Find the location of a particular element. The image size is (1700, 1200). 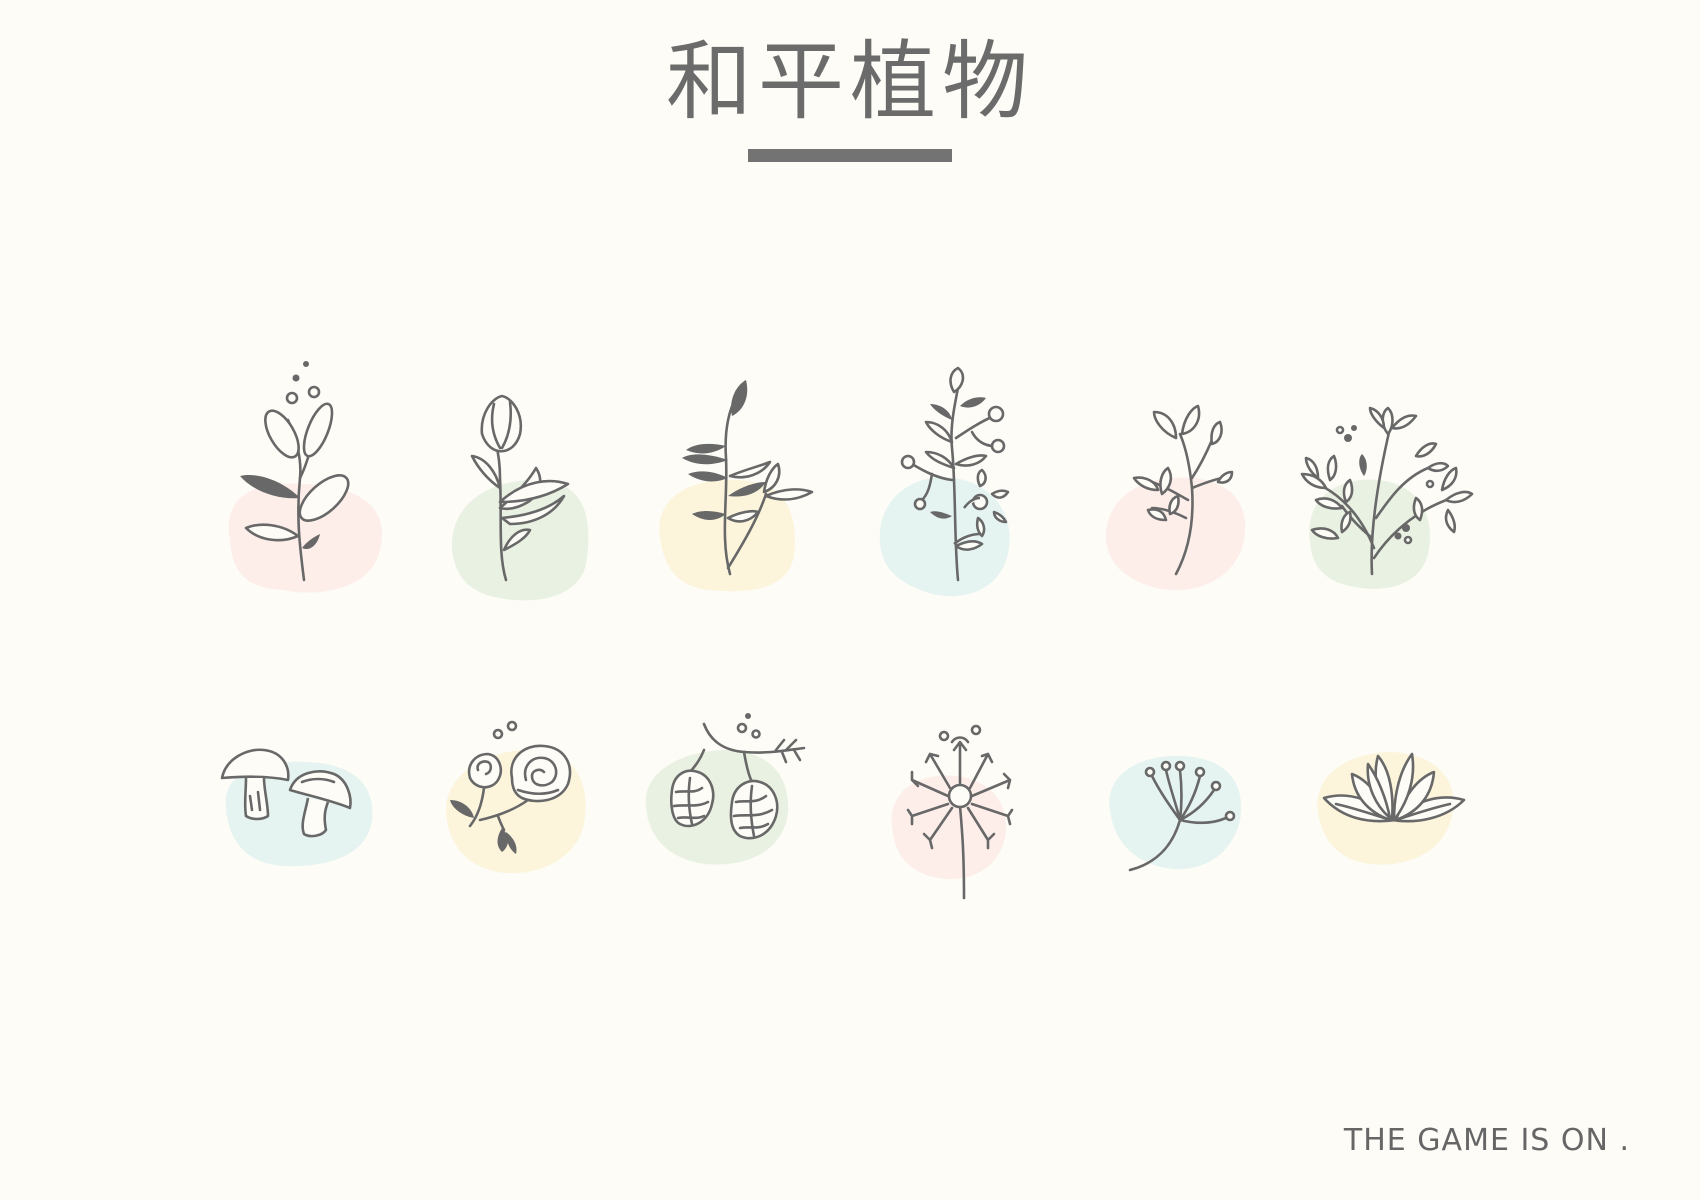

wildflower-bouquet-icon is located at coordinates (1391, 483).